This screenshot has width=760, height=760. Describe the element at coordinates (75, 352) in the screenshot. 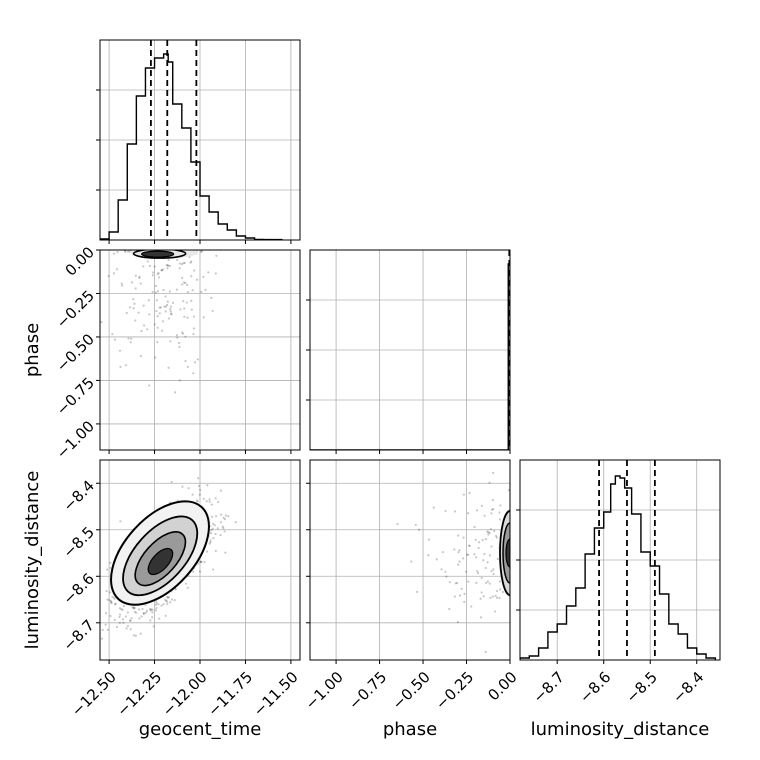

I see `y-tick-label: −0.50` at that location.